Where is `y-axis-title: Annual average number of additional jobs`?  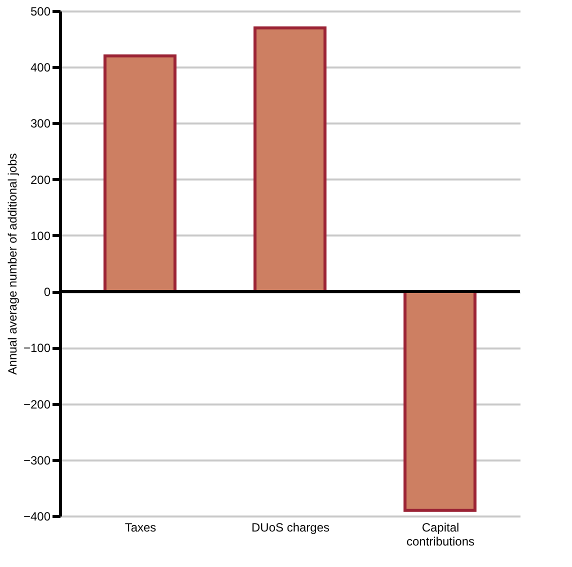
y-axis-title: Annual average number of additional jobs is located at coordinates (12, 264).